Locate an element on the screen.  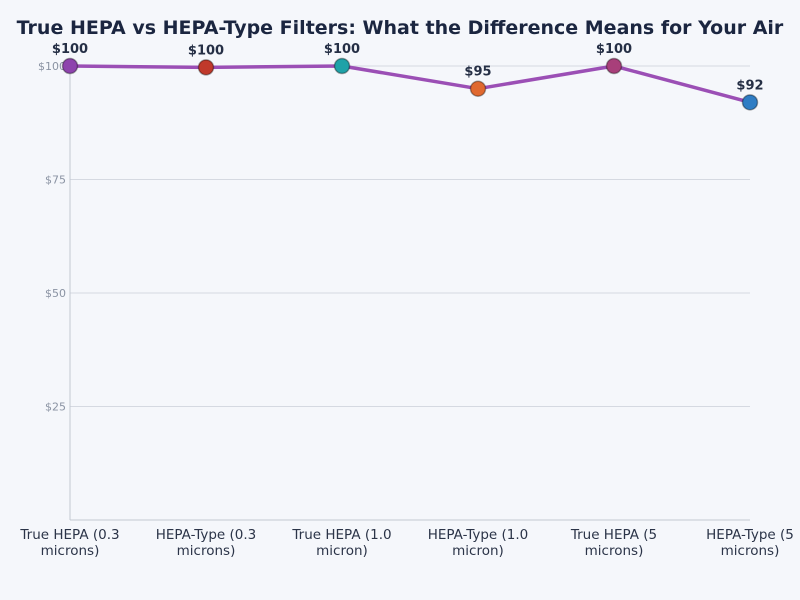
x-tick-label-line: HEPA-Type (0.3 is located at coordinates (206, 535).